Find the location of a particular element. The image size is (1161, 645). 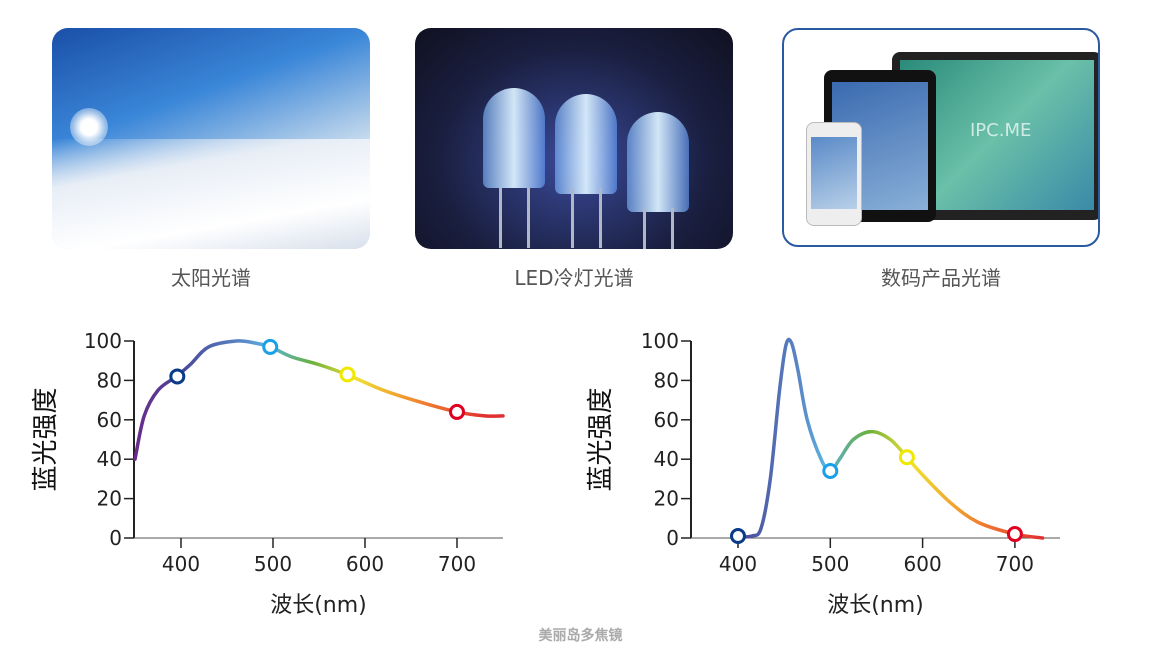

devices-photo: IPC.ME is located at coordinates (941, 137).